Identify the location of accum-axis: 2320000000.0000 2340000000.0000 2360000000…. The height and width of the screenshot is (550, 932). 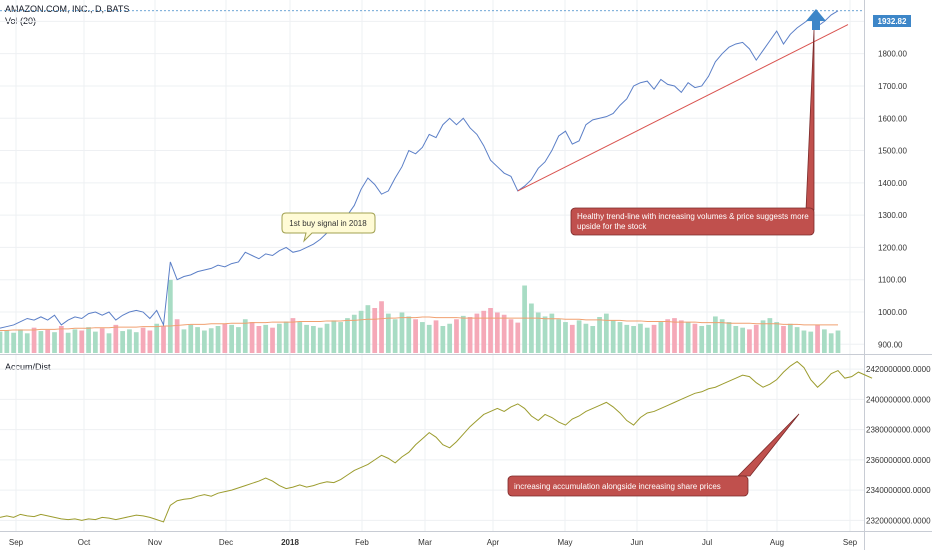
(898, 445).